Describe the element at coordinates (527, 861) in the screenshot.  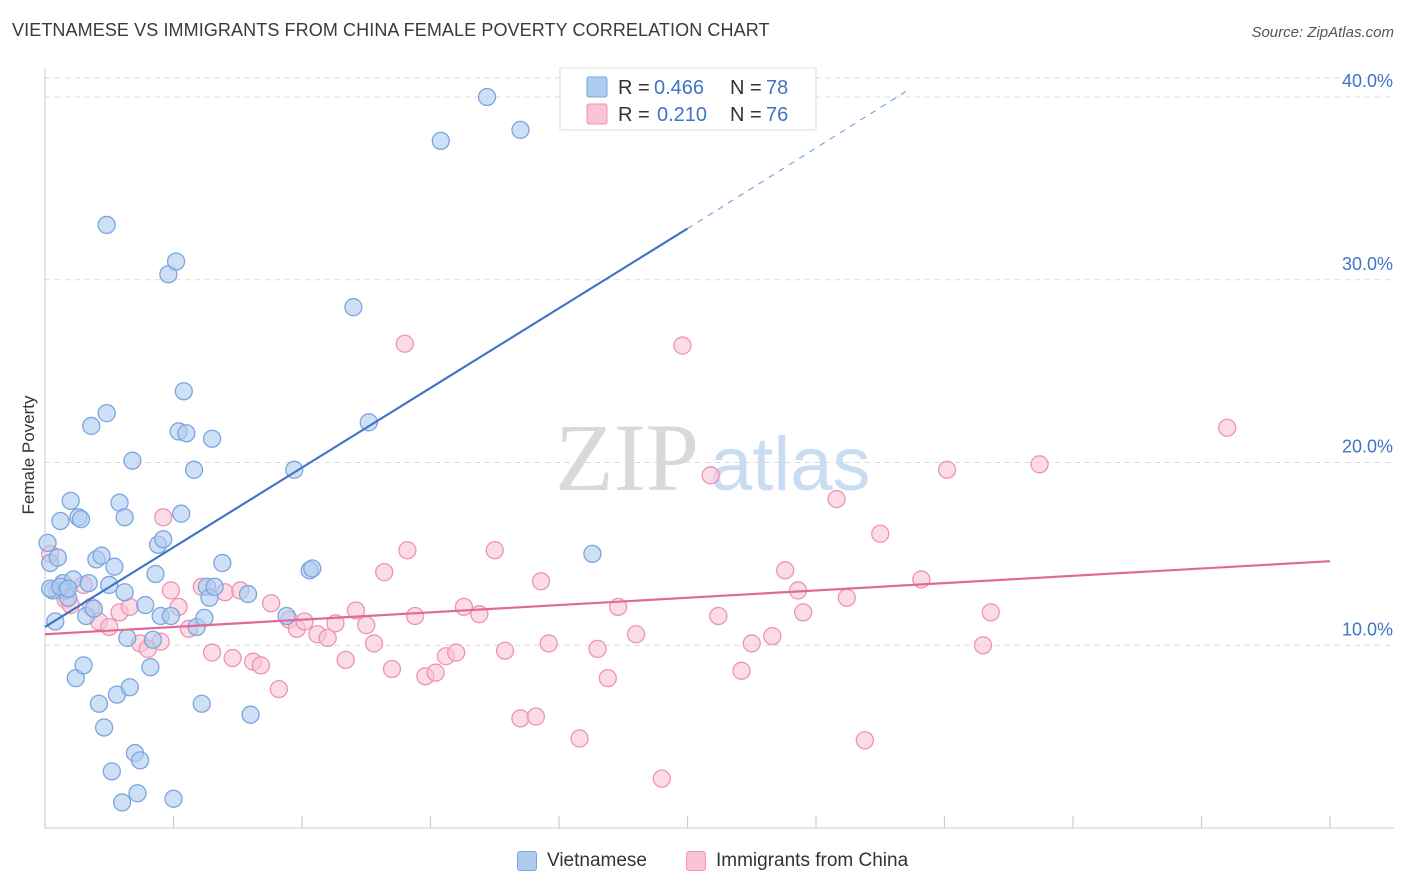
I see `vietnamese-swatch` at that location.